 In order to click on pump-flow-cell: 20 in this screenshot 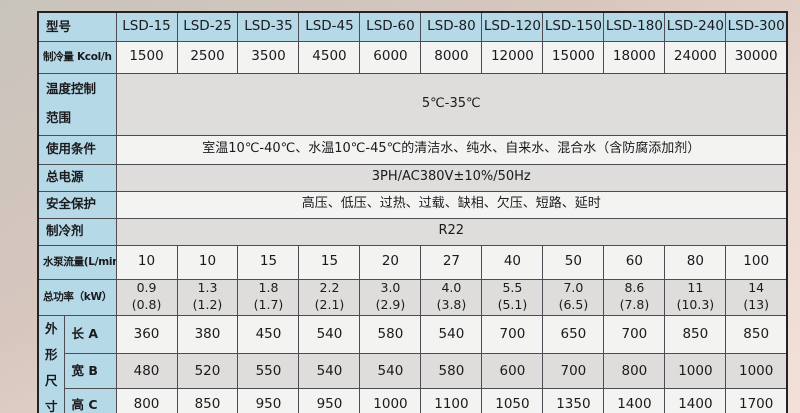, I will do `click(390, 262)`.